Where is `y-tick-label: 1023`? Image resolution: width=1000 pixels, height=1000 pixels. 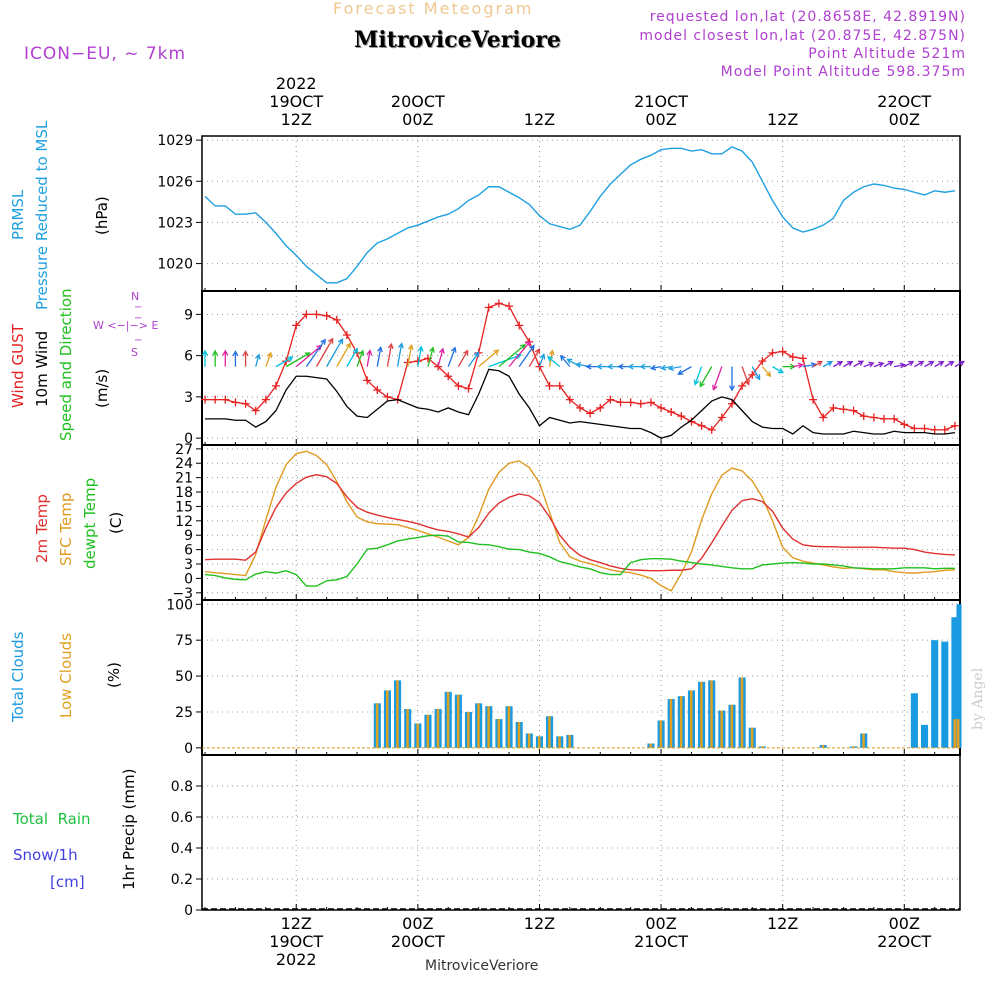 y-tick-label: 1023 is located at coordinates (175, 223).